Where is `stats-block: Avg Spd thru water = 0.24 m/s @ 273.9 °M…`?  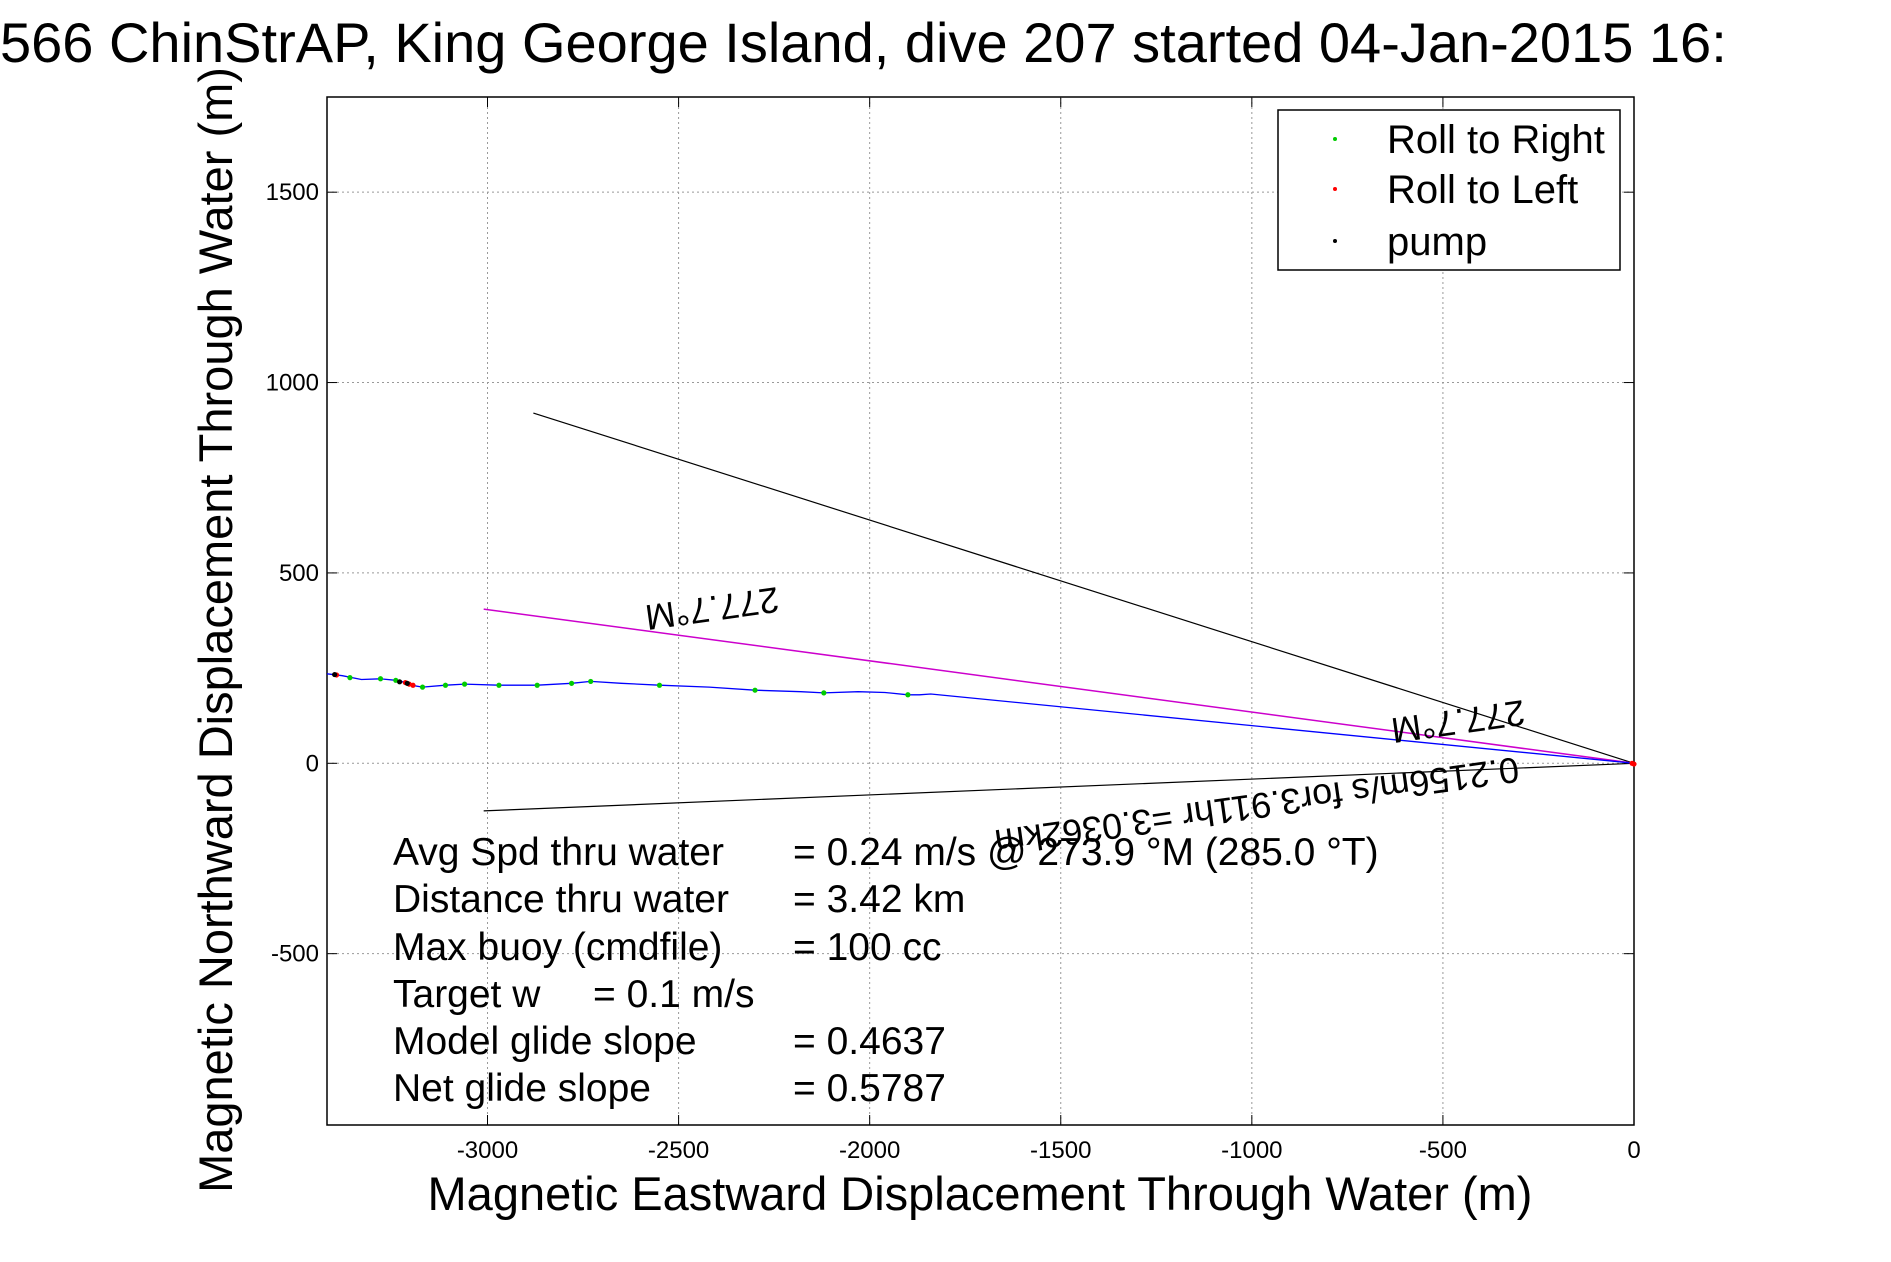
stats-block: Avg Spd thru water = 0.24 m/s @ 273.9 °M… is located at coordinates (886, 970).